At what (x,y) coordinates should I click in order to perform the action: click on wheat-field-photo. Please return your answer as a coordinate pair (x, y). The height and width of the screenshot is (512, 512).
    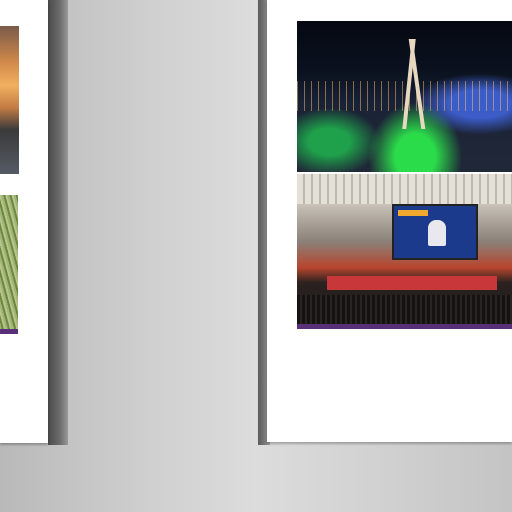
    Looking at the image, I should click on (9, 262).